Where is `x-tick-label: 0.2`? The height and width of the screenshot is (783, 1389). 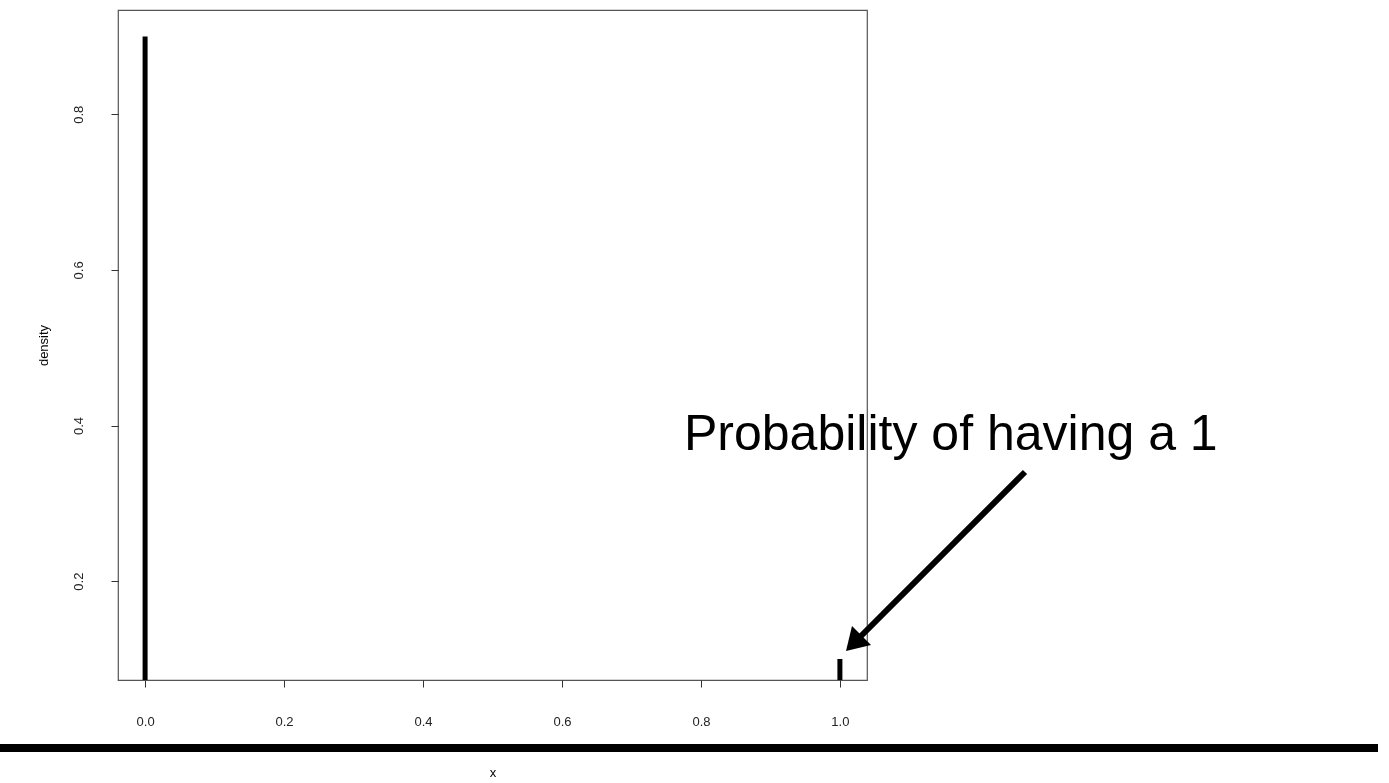 x-tick-label: 0.2 is located at coordinates (284, 721).